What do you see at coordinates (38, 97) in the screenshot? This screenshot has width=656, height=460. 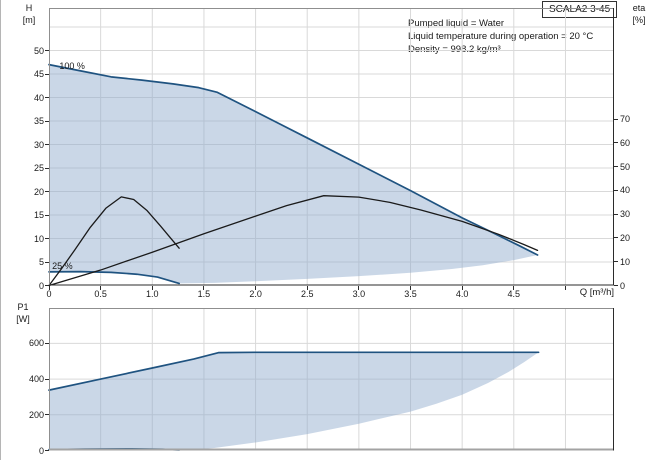 I see `y-left-tick-label: 40` at bounding box center [38, 97].